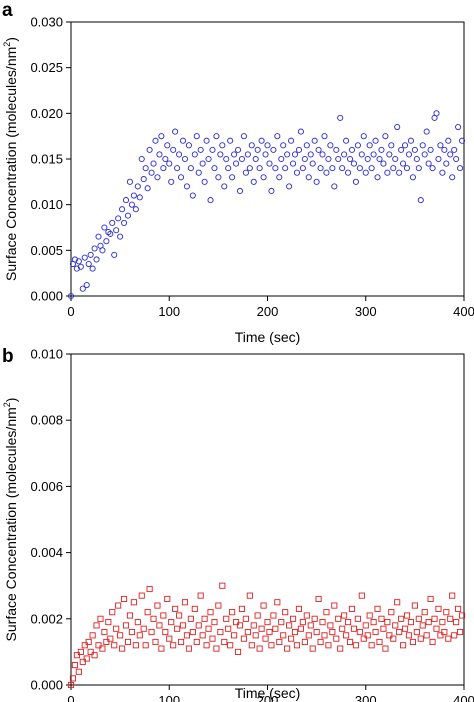 This screenshot has width=474, height=702. I want to click on data-series, so click(266, 635).